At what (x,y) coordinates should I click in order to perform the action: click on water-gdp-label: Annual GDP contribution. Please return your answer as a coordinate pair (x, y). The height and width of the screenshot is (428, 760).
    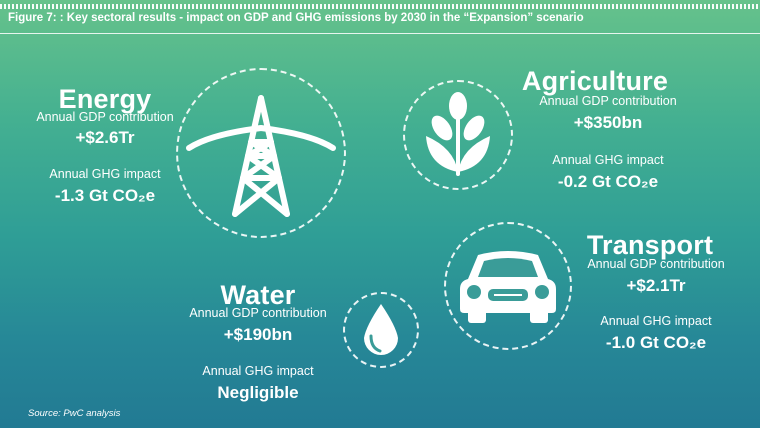
    Looking at the image, I should click on (258, 313).